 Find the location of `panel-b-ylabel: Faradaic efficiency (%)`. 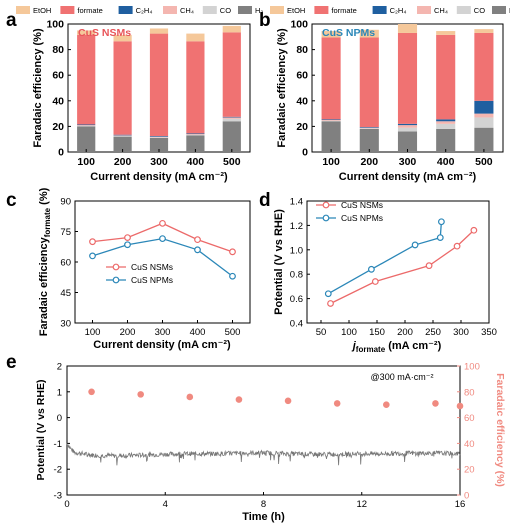

panel-b-ylabel: Faradaic efficiency (%) is located at coordinates (282, 88).